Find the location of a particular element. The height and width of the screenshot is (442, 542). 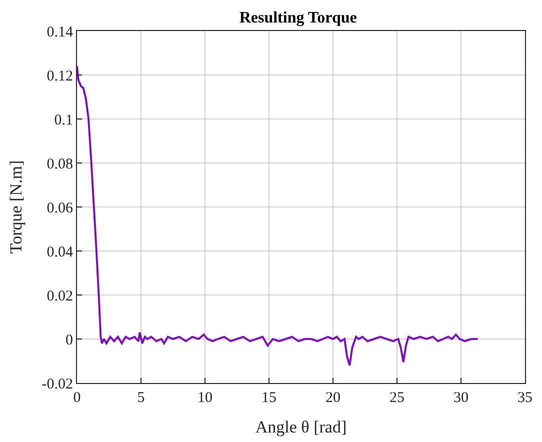

chart-title: Resulting Torque is located at coordinates (298, 17).